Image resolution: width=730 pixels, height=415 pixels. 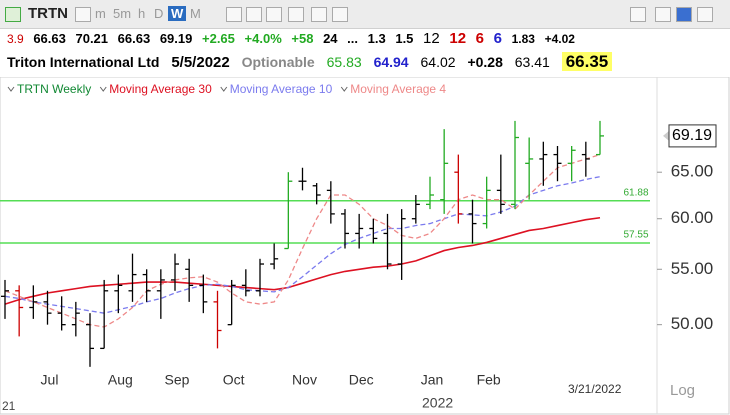 I want to click on price-pointer, so click(x=666, y=135).